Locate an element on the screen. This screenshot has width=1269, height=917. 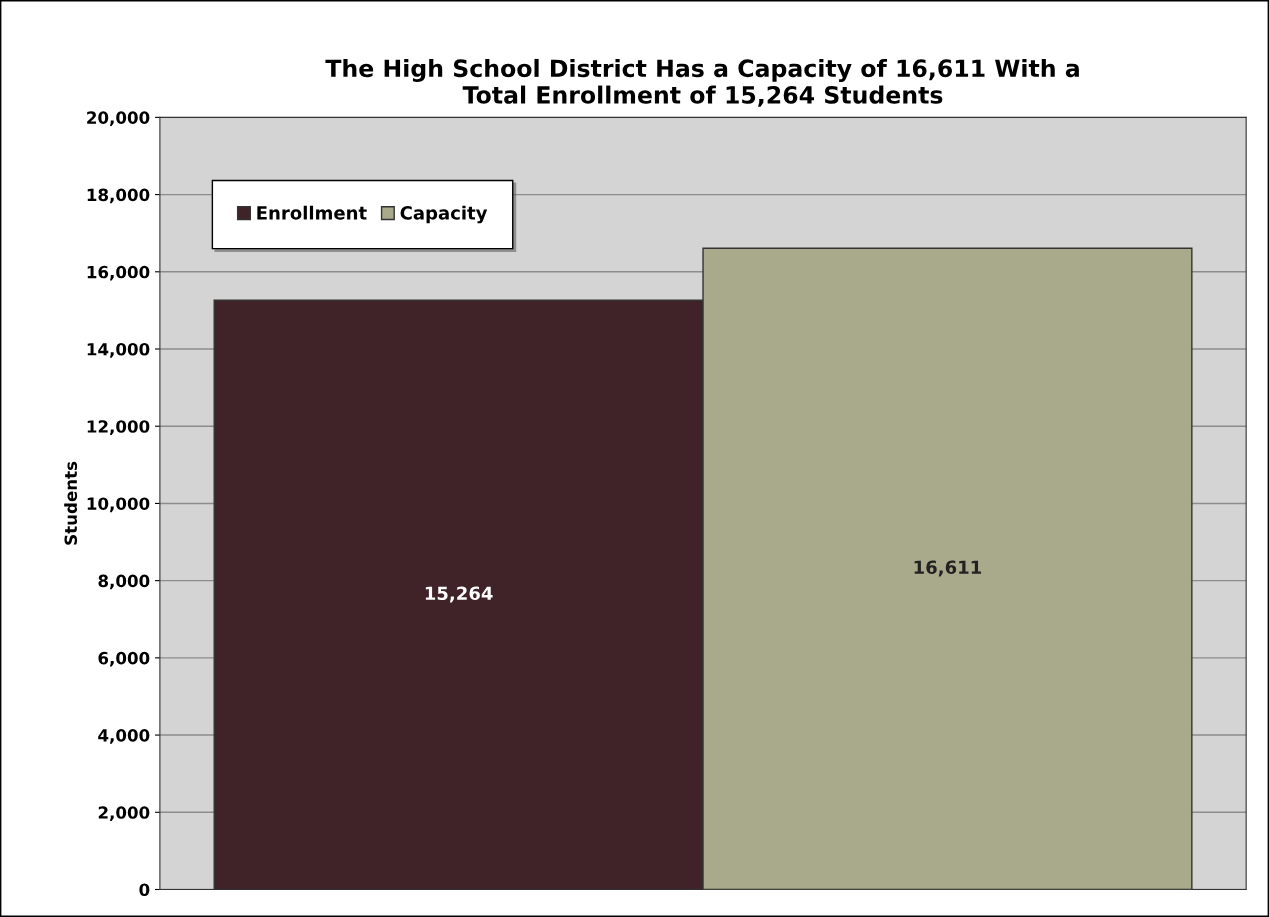
y-tick-label: 2,000 is located at coordinates (124, 813).